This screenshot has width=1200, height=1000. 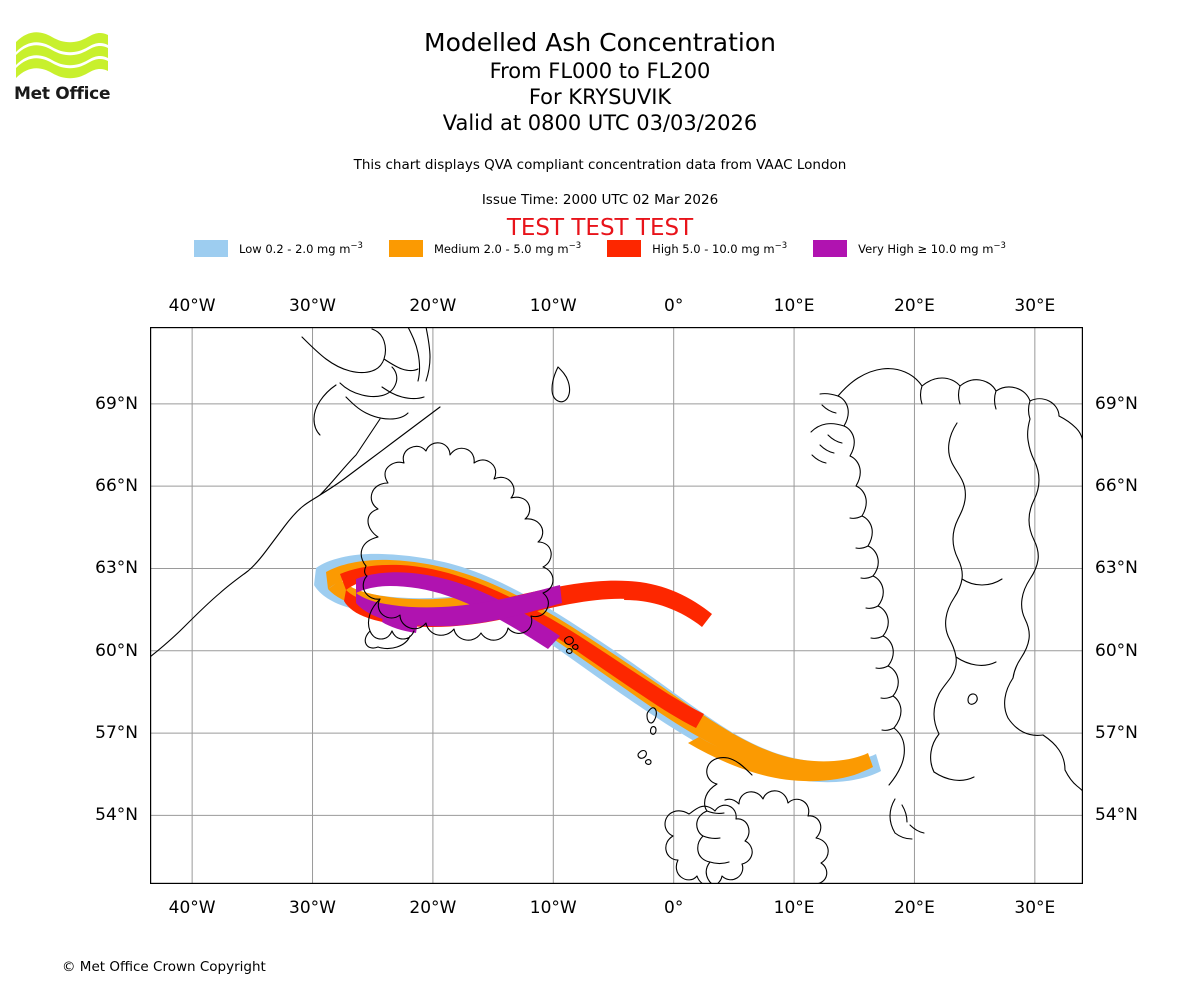 What do you see at coordinates (192, 306) in the screenshot?
I see `xtick-top-40°W: 40°W` at bounding box center [192, 306].